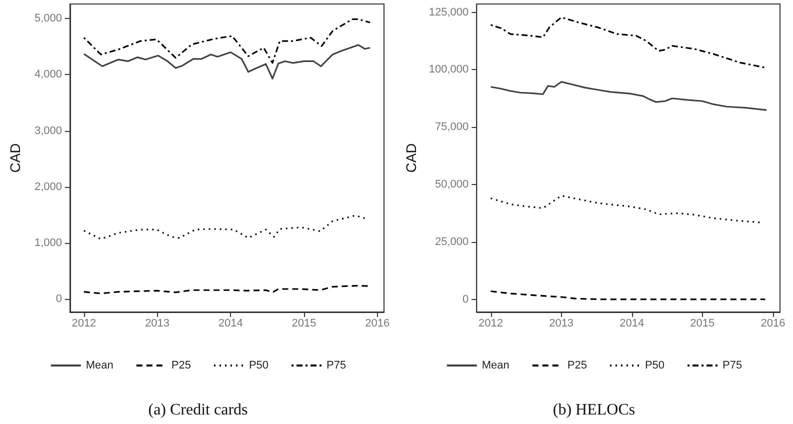  I want to click on y-tick-label: 5,000, so click(48, 18).